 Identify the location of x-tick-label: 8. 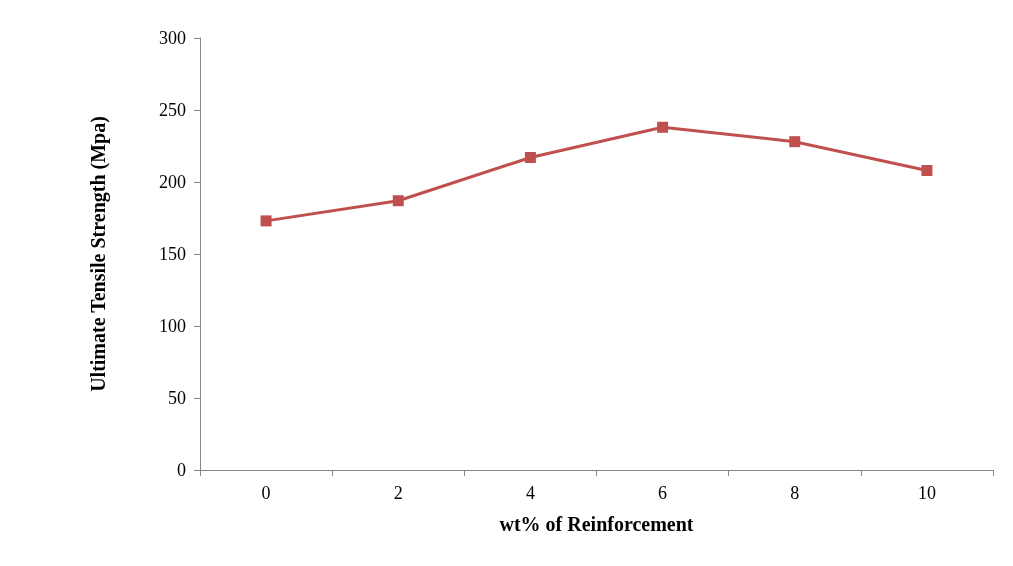
(795, 493).